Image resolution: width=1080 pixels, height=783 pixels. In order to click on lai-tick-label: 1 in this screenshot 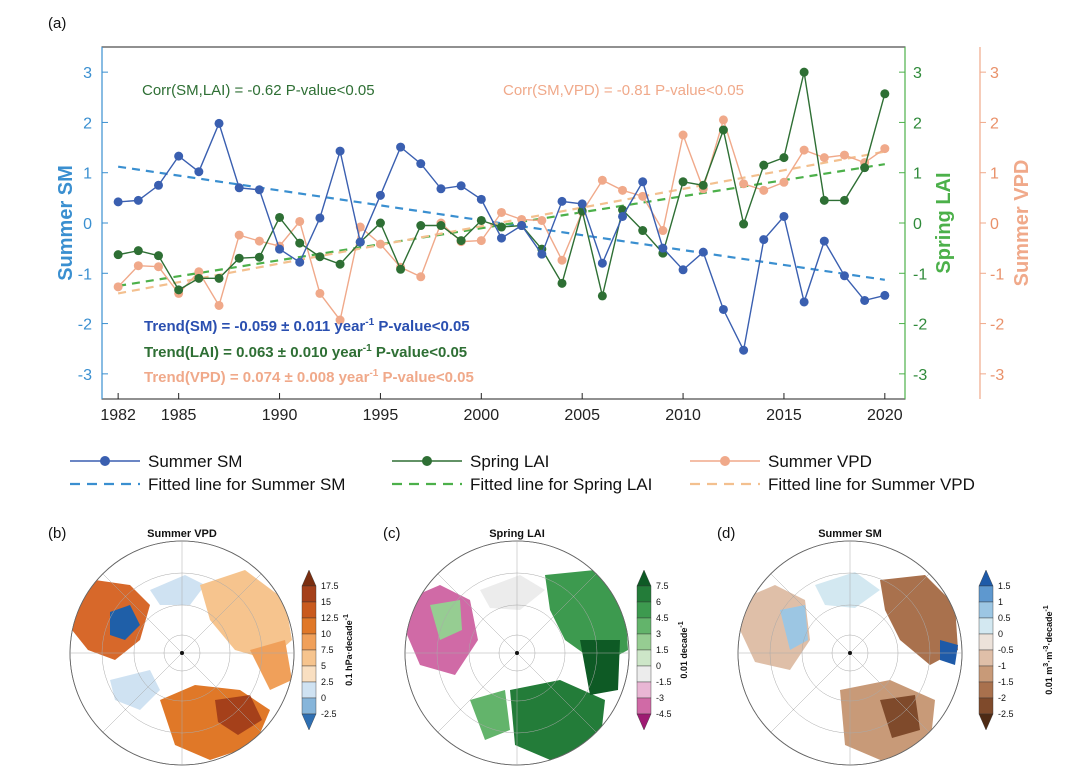, I will do `click(917, 174)`.